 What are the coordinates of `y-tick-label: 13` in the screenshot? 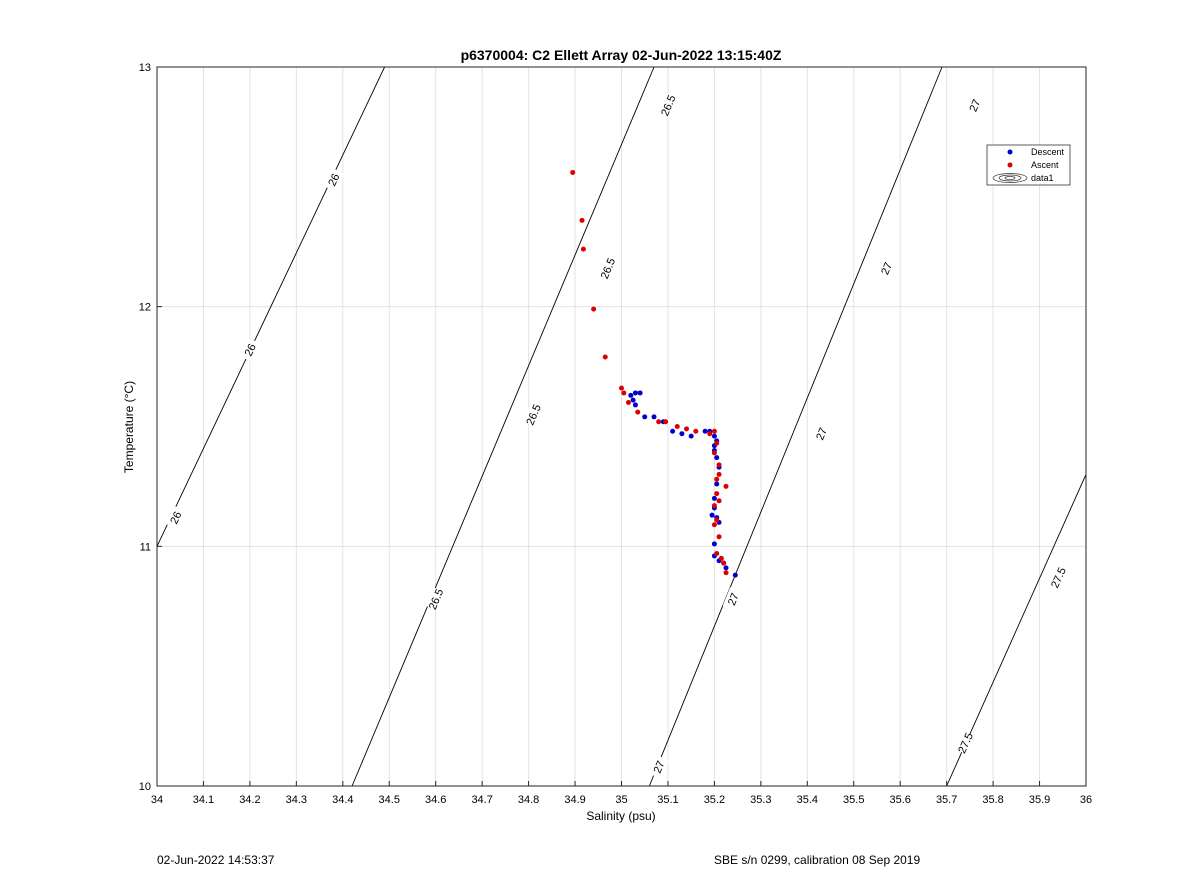 It's located at (145, 68).